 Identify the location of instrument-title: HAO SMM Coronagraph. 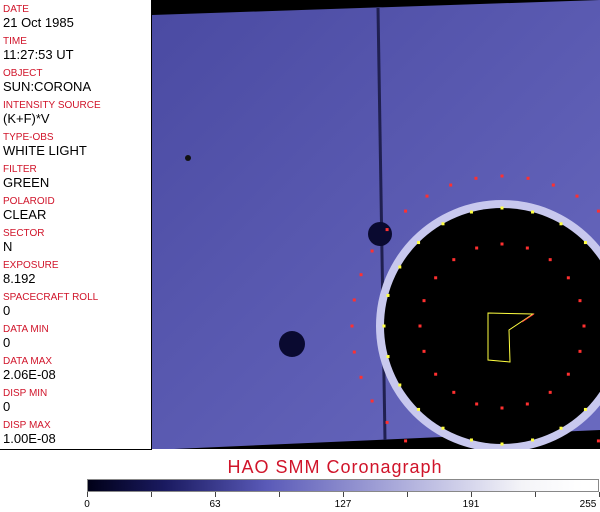
(335, 467).